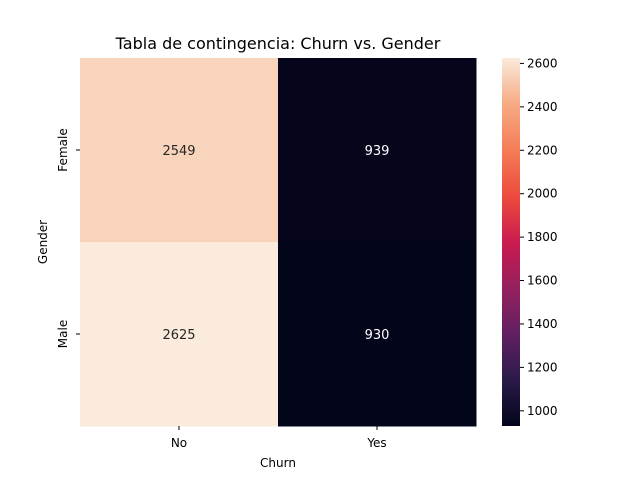  Describe the element at coordinates (376, 443) in the screenshot. I see `x-tick-label: Yes` at that location.